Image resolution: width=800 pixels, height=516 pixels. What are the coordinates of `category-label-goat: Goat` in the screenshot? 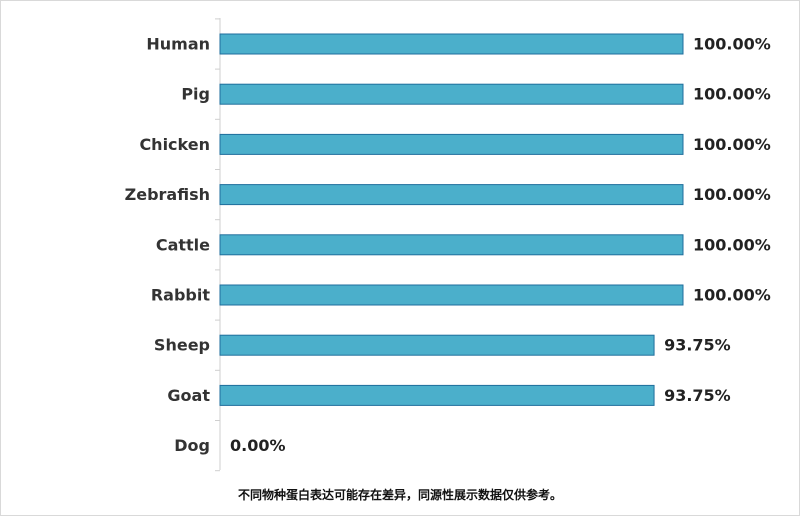 It's located at (188, 395).